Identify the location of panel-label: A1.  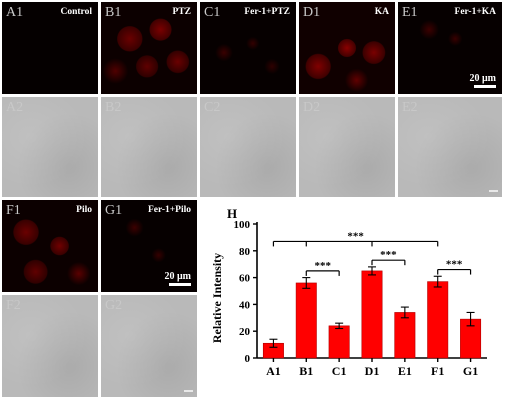
(15, 12).